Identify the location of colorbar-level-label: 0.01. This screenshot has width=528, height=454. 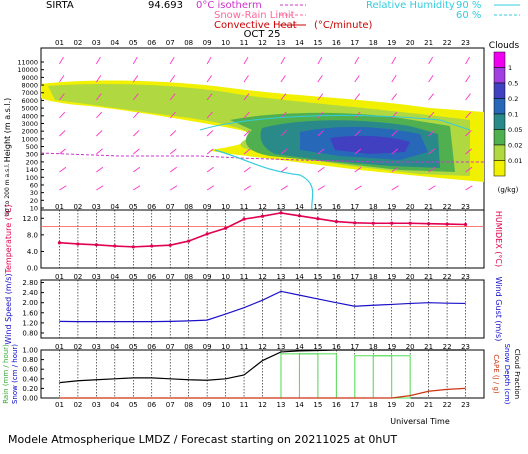
(515, 161).